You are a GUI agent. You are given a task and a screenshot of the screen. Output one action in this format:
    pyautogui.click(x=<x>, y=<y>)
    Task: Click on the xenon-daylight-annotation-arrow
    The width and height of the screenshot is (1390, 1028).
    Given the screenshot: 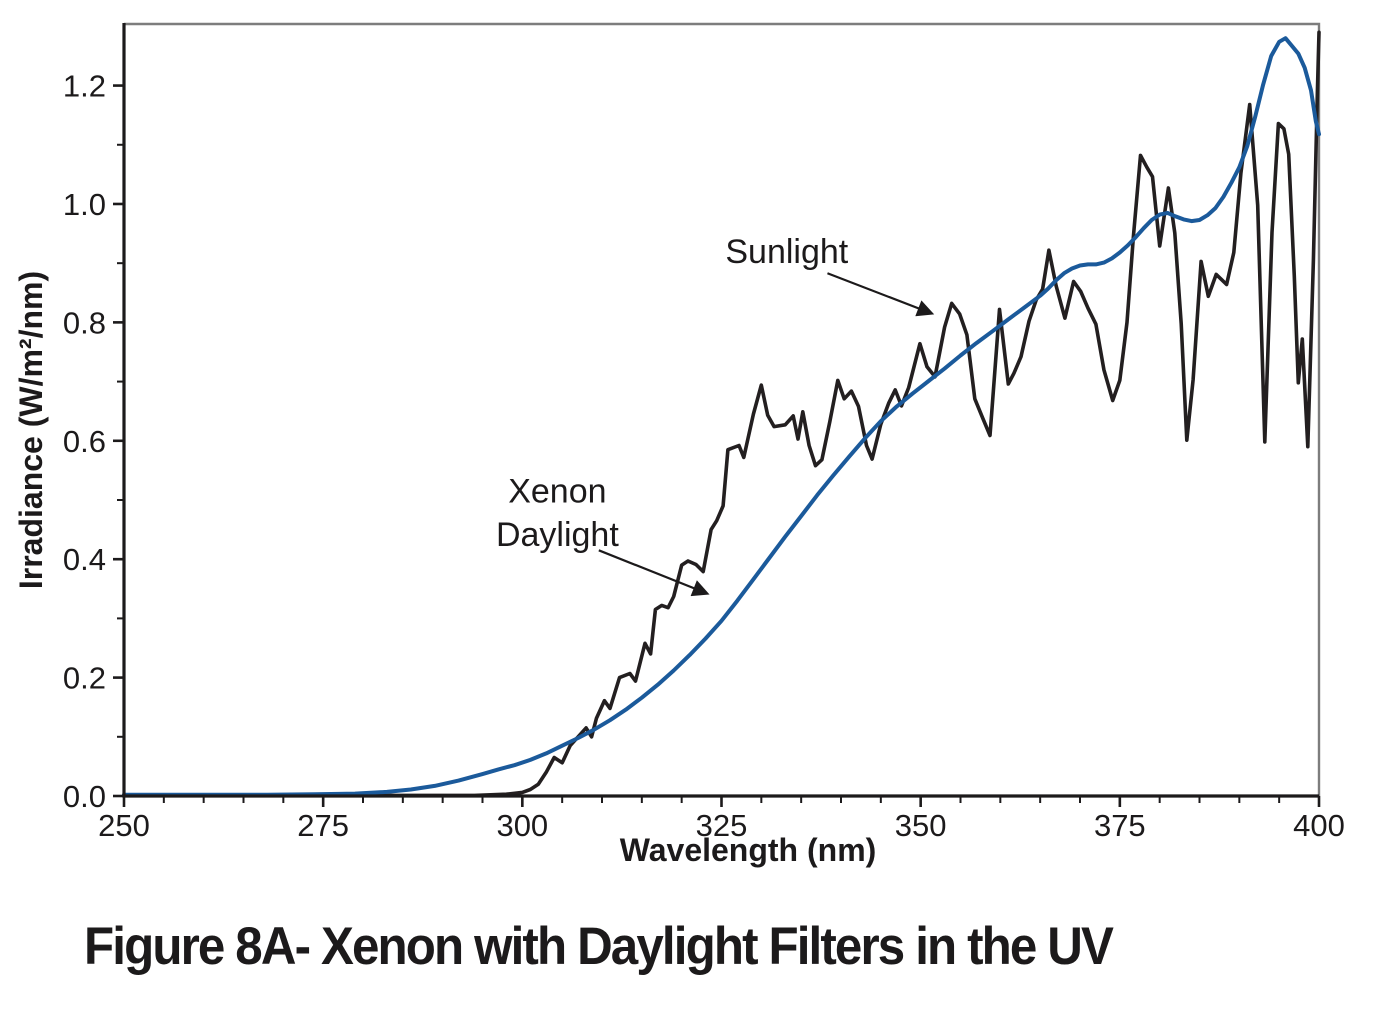 What is the action you would take?
    pyautogui.click(x=654, y=573)
    